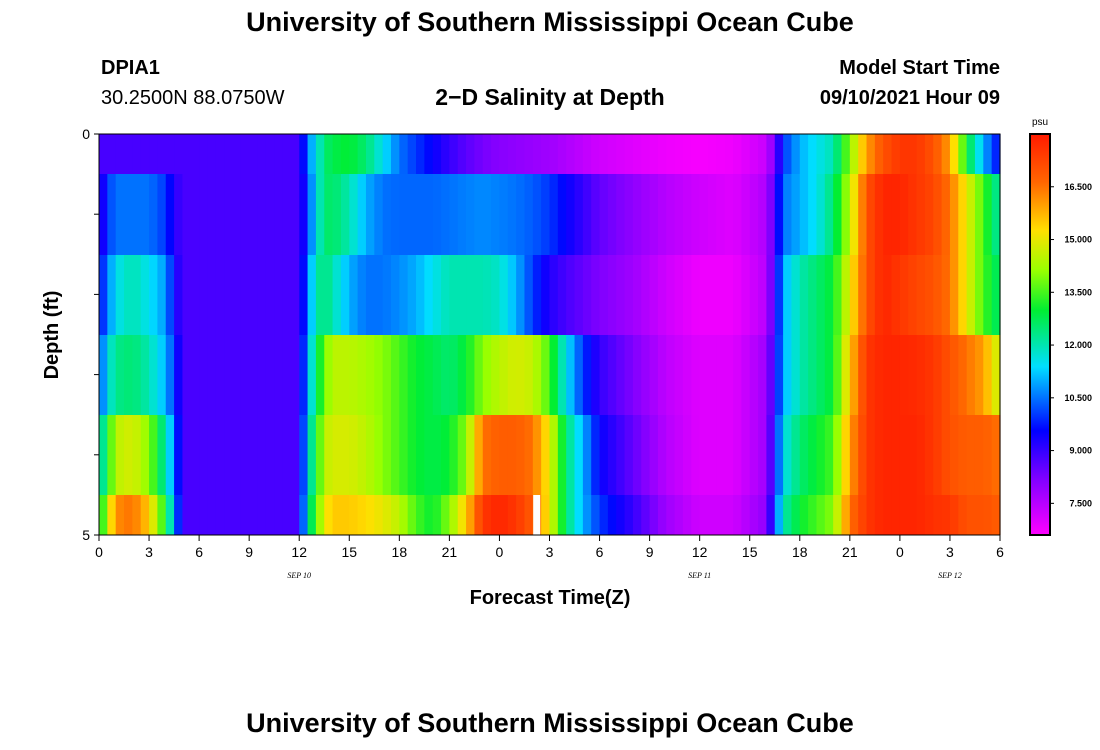 This screenshot has height=750, width=1100. I want to click on x-tick-label: 15, so click(349, 552).